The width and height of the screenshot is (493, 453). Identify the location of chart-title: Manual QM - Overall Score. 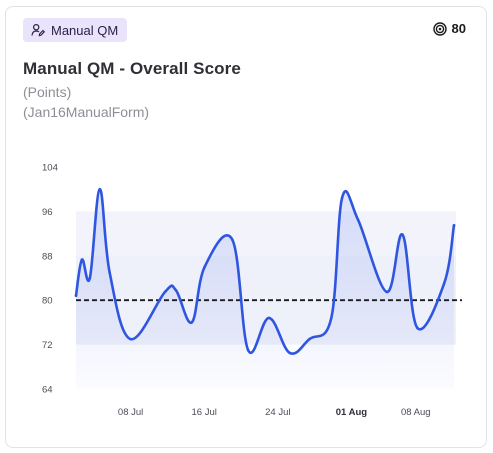
(132, 68).